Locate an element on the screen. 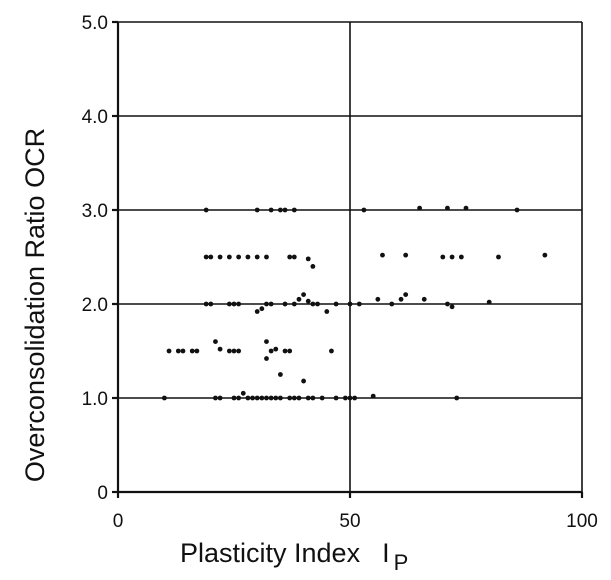 The image size is (611, 580). y-tick-label-1: 1.0 is located at coordinates (95, 399).